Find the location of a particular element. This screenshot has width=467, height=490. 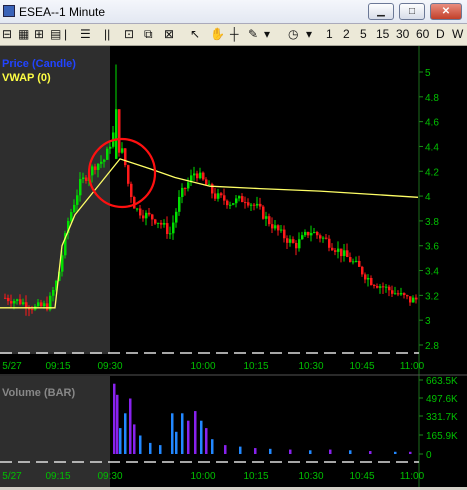

price-y-tick-label: 2.8 is located at coordinates (432, 346).